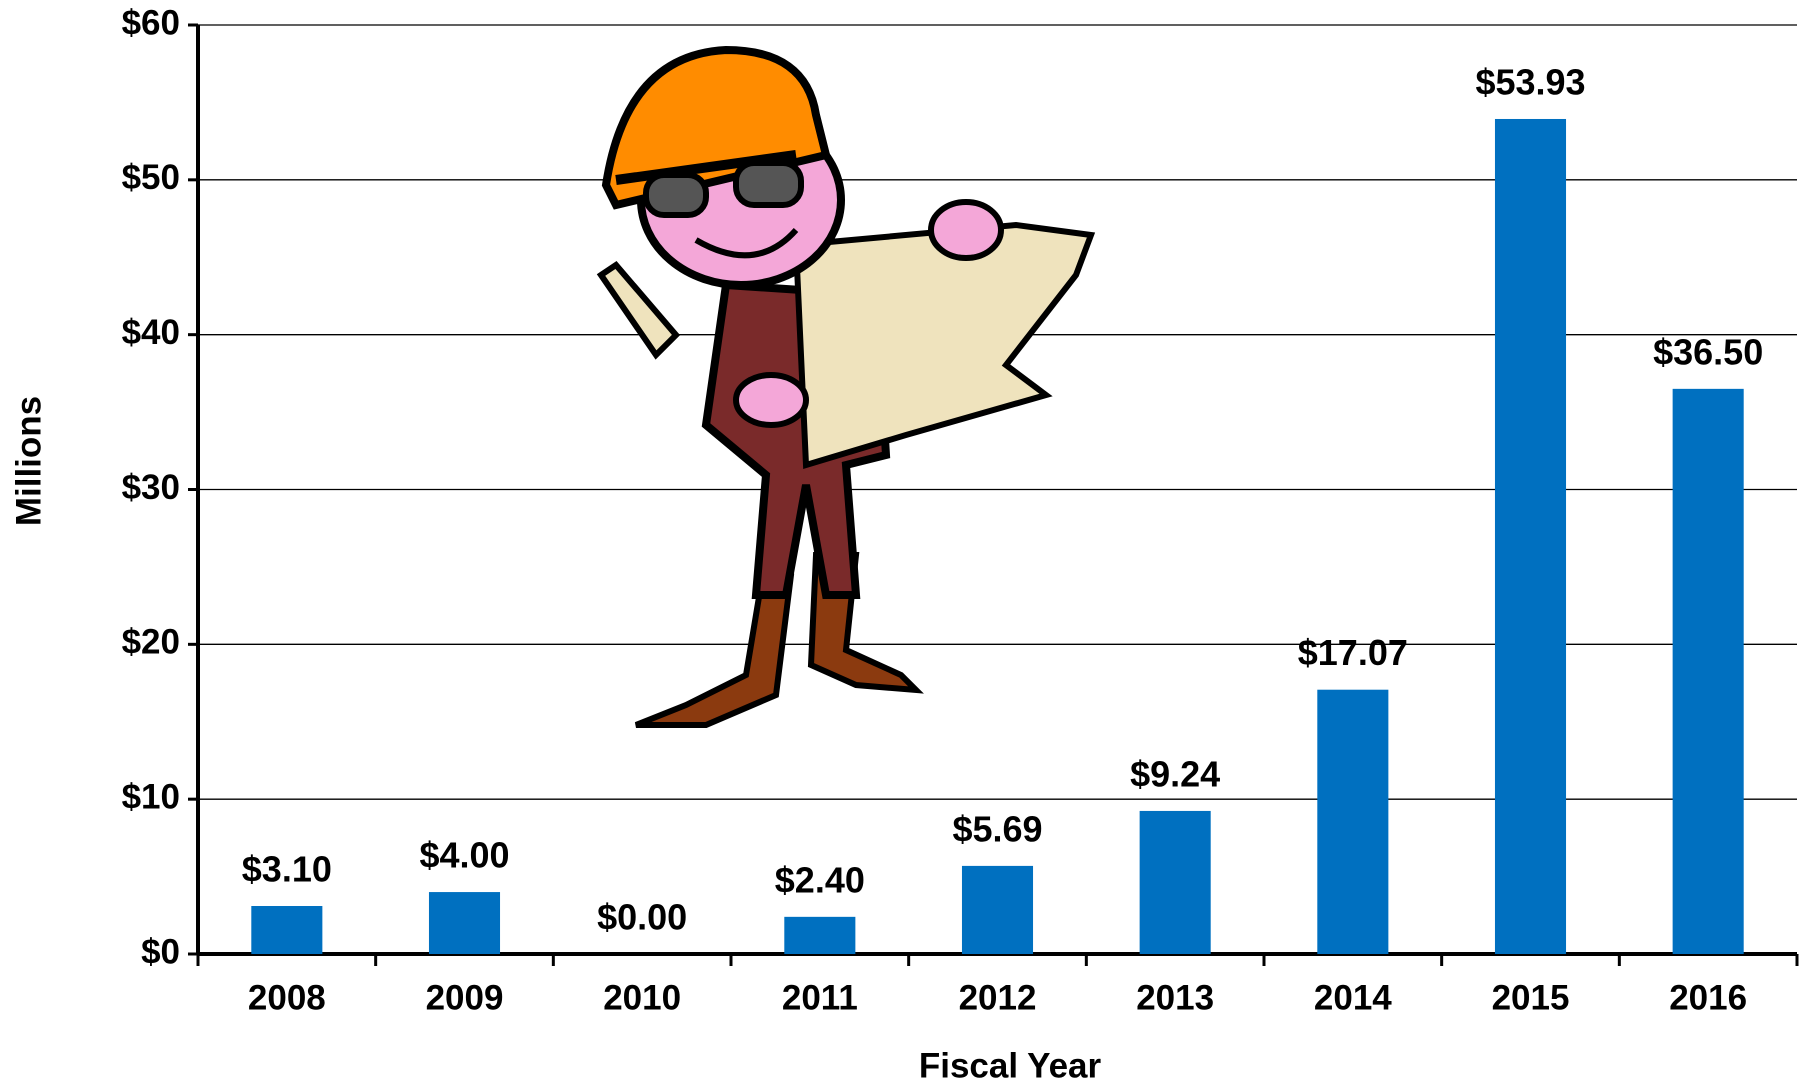 This screenshot has width=1806, height=1089. What do you see at coordinates (464, 855) in the screenshot?
I see `value-label: $4.00` at bounding box center [464, 855].